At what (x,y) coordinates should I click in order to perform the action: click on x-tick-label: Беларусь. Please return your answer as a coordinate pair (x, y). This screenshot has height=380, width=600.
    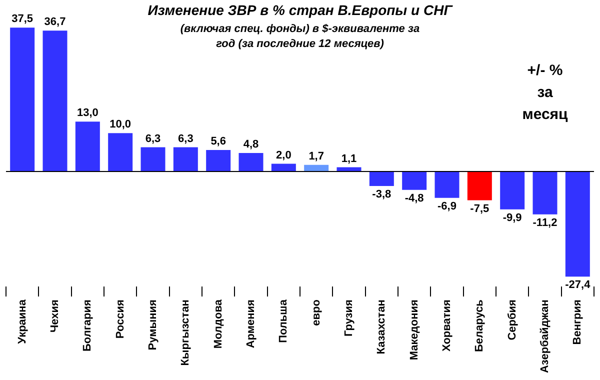
    Looking at the image, I should click on (480, 325).